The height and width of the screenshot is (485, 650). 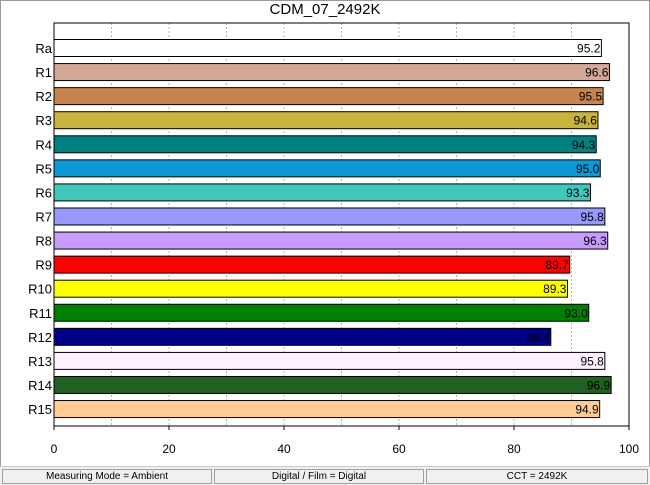 What do you see at coordinates (169, 449) in the screenshot?
I see `x-tick-label: 20` at bounding box center [169, 449].